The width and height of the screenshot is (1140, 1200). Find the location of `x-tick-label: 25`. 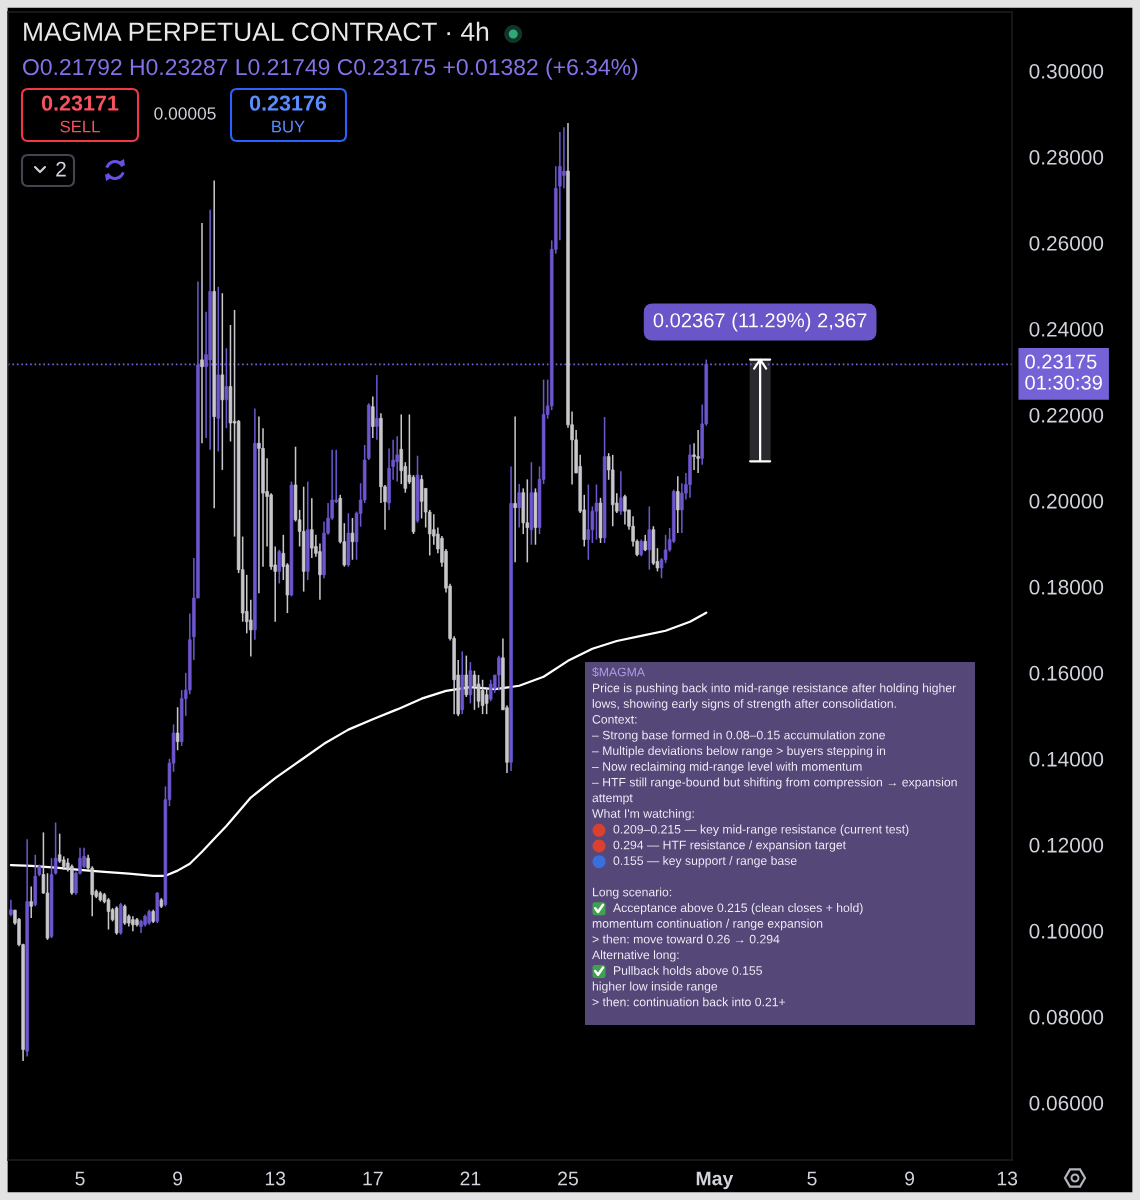

x-tick-label: 25 is located at coordinates (568, 1178).